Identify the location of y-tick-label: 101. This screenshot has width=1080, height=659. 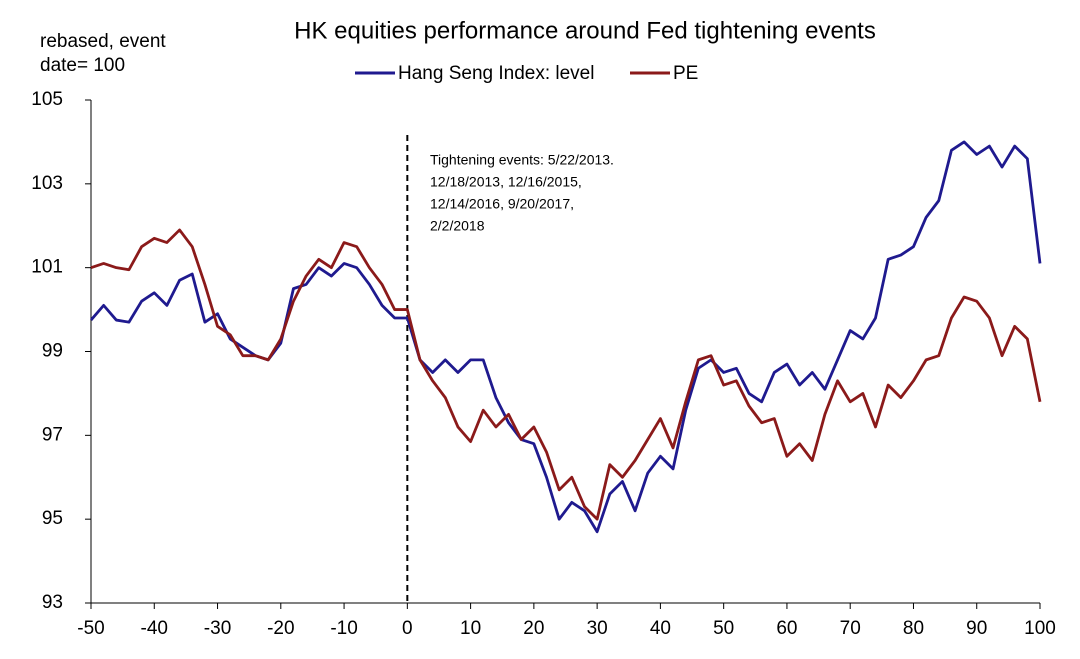
(47, 267).